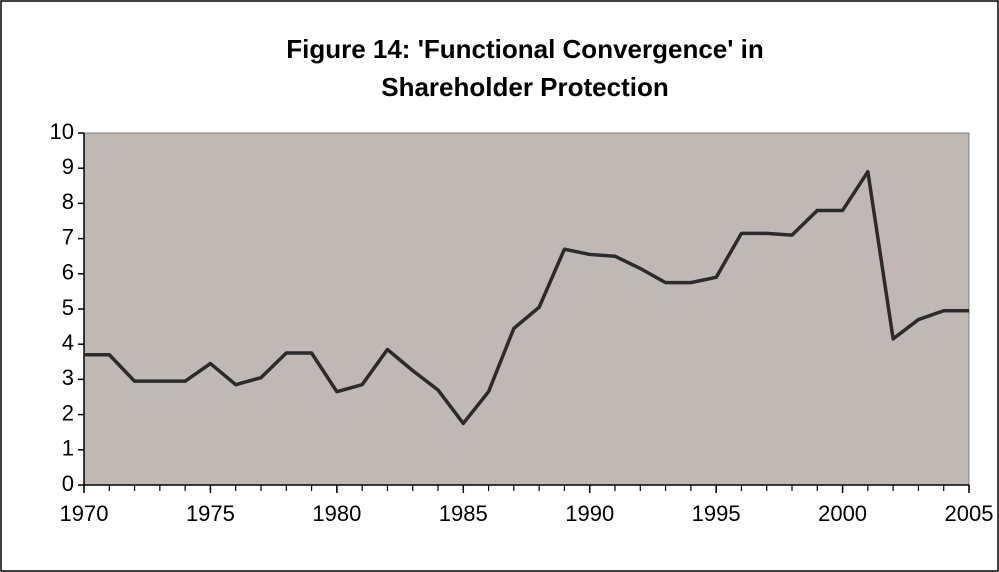 The height and width of the screenshot is (572, 999). What do you see at coordinates (62, 131) in the screenshot?
I see `y-tick-label: 10` at bounding box center [62, 131].